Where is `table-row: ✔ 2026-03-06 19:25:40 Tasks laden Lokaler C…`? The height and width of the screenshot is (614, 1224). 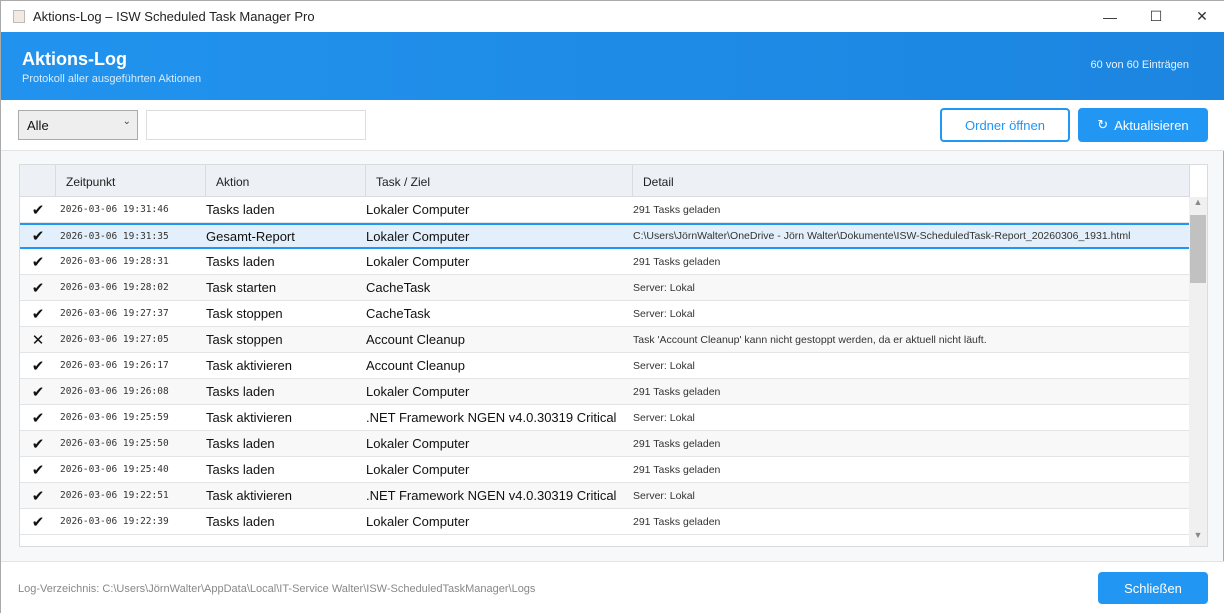 table-row: ✔ 2026-03-06 19:25:40 Tasks laden Lokaler C… is located at coordinates (605, 470).